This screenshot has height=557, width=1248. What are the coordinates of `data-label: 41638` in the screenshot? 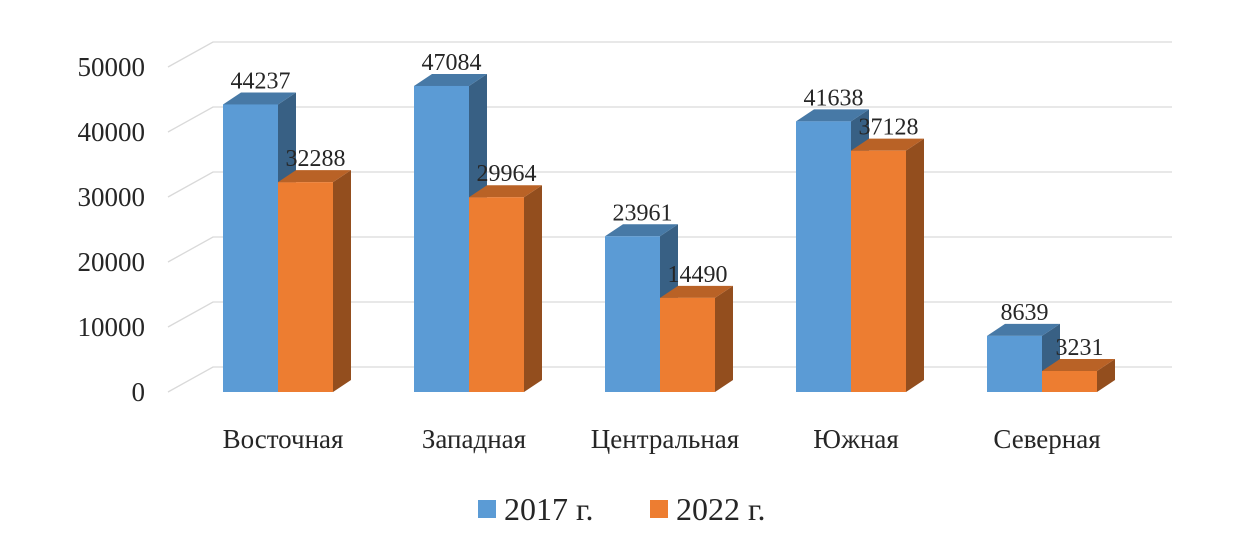 It's located at (834, 98).